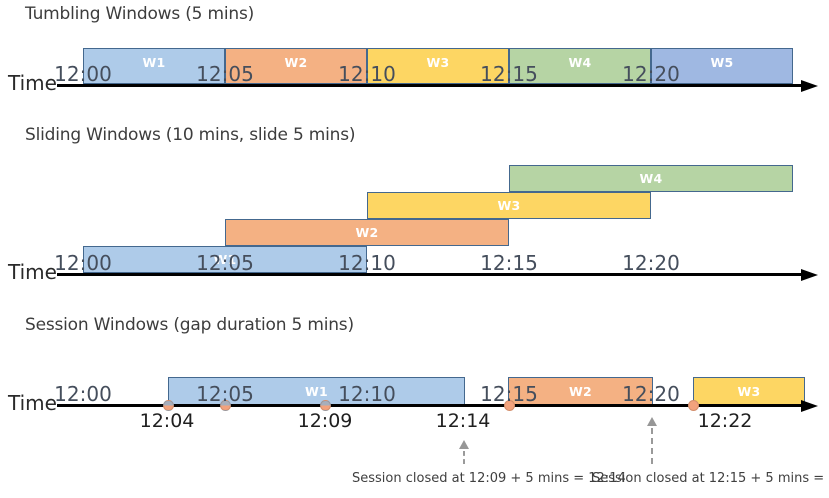 This screenshot has width=829, height=498. Describe the element at coordinates (463, 421) in the screenshot. I see `event-time-label-2: 12:14` at that location.